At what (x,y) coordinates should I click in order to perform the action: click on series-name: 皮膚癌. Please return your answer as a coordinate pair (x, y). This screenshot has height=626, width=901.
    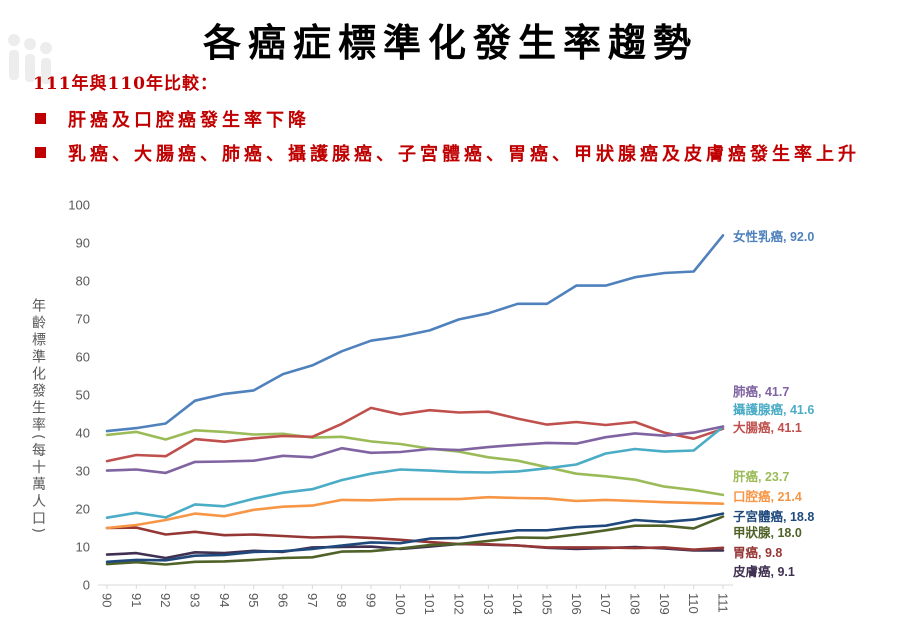
    Looking at the image, I should click on (751, 571).